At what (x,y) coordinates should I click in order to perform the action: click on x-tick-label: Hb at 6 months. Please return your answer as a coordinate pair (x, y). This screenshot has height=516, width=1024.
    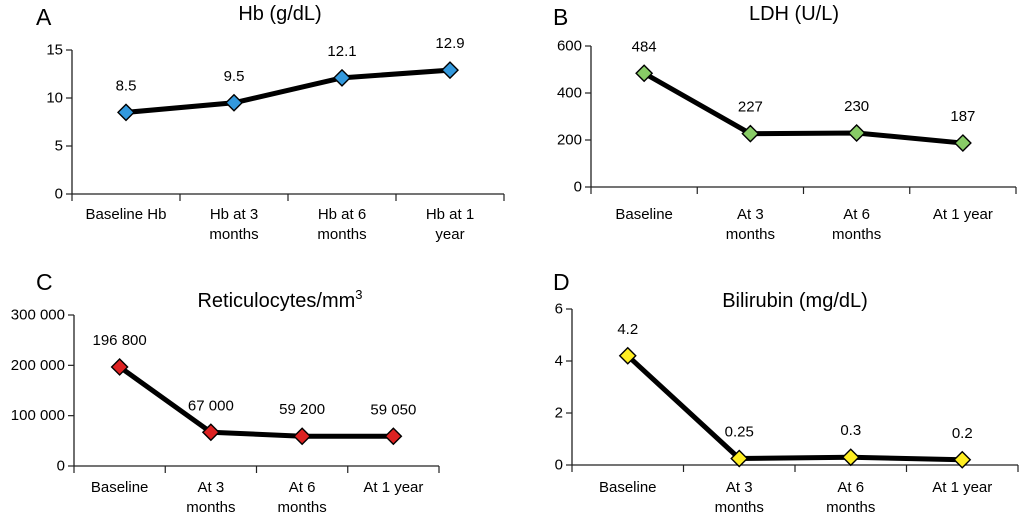
    Looking at the image, I should click on (341, 224).